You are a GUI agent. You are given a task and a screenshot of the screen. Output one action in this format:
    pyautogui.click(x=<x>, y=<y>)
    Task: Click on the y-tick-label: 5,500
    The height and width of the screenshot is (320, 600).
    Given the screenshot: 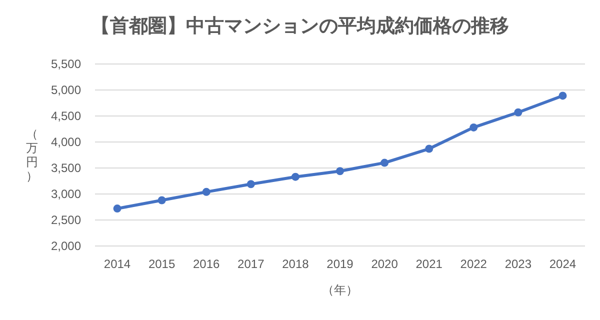 What is the action you would take?
    pyautogui.click(x=66, y=64)
    